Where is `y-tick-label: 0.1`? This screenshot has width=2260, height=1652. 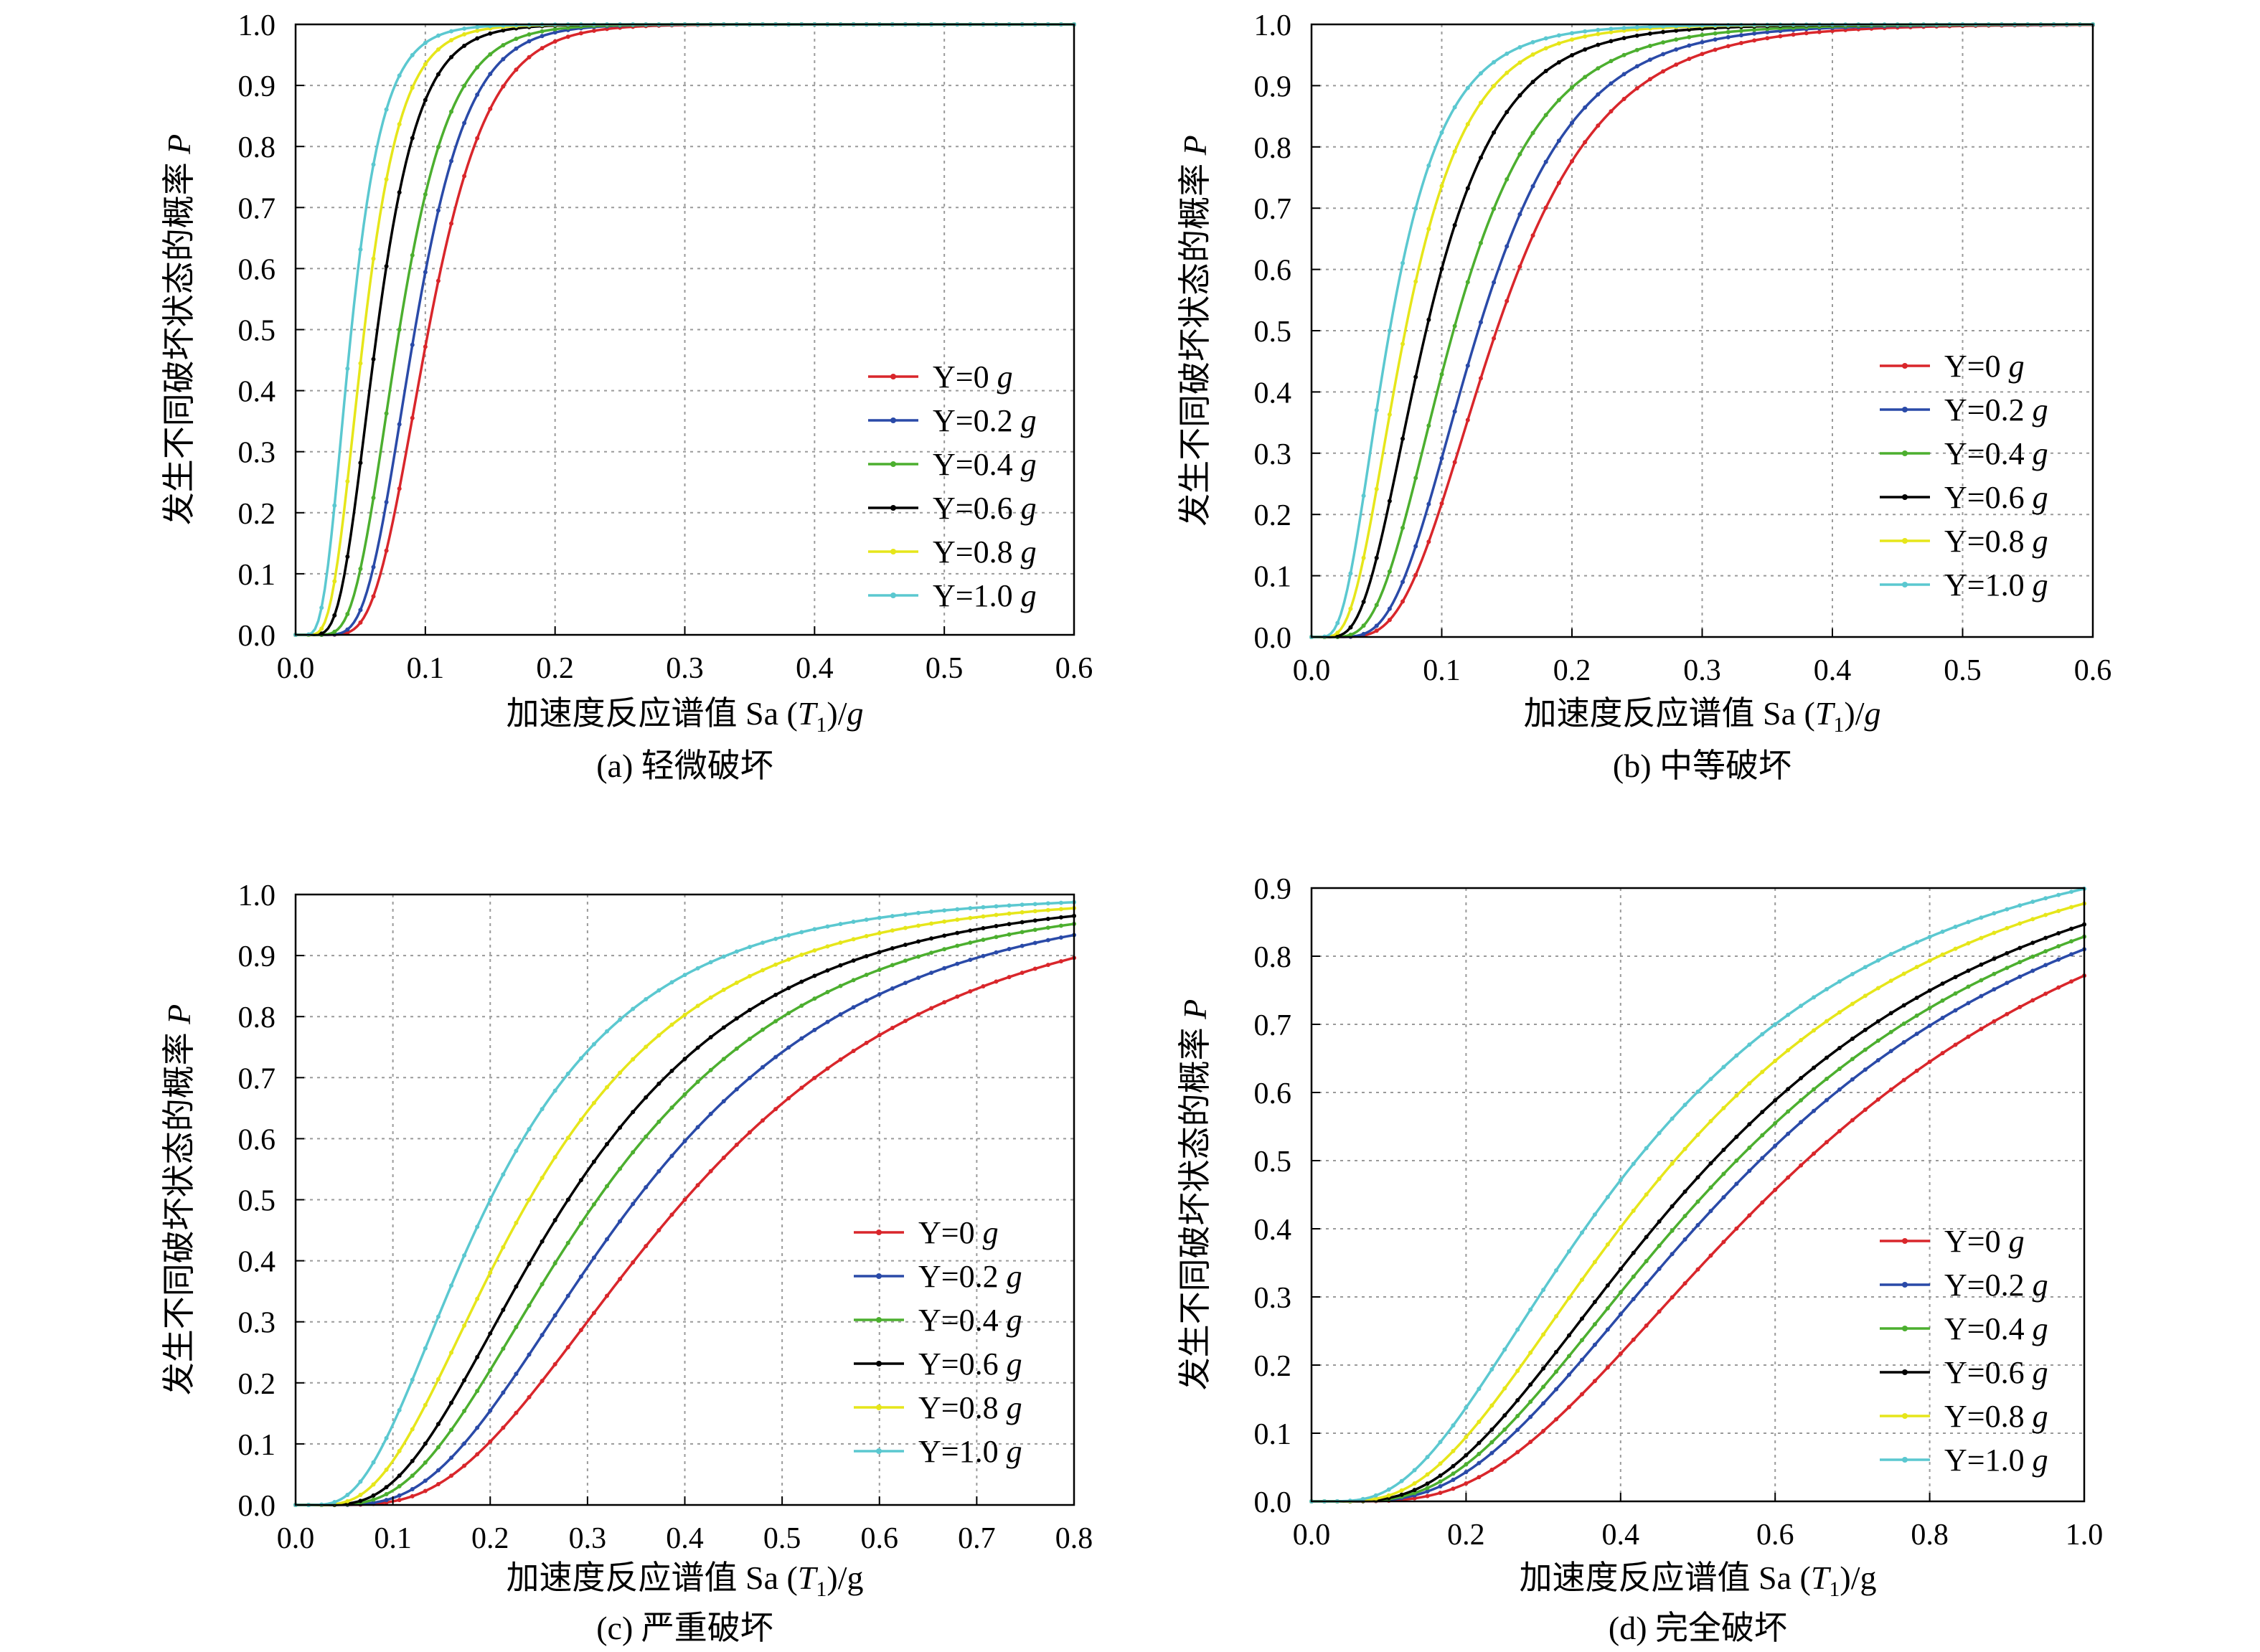
y-tick-label: 0.1 is located at coordinates (257, 575).